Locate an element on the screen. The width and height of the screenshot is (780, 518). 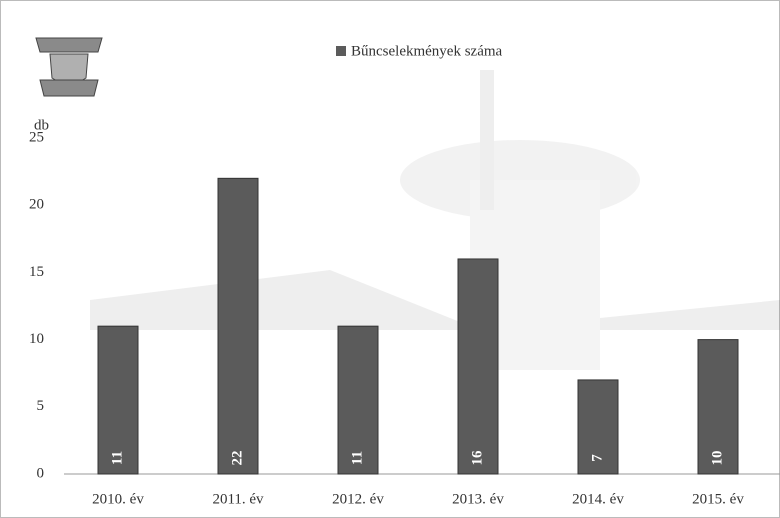
y-tick-label: 25 is located at coordinates (36, 137).